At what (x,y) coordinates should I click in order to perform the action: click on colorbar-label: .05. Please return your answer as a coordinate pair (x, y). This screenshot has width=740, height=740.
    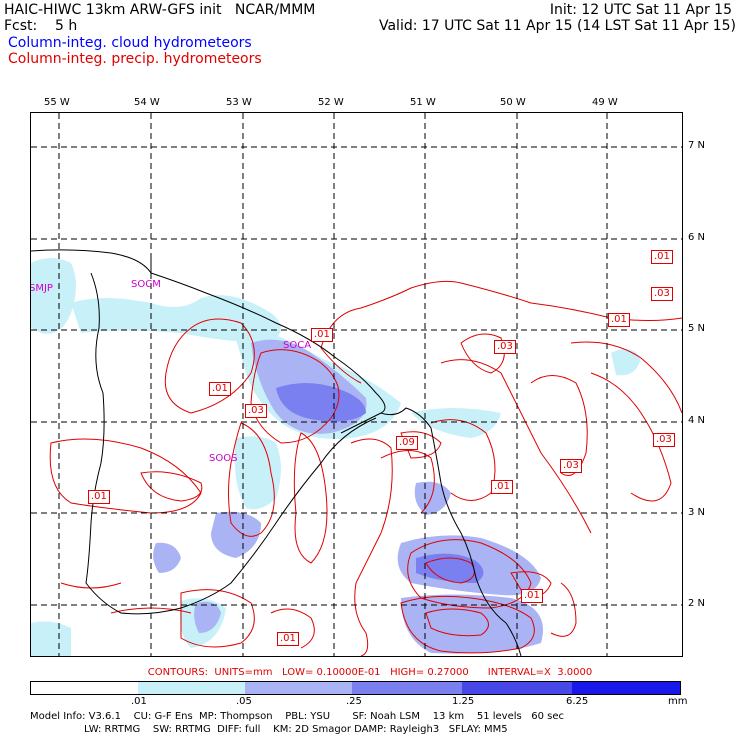
    Looking at the image, I should click on (244, 701).